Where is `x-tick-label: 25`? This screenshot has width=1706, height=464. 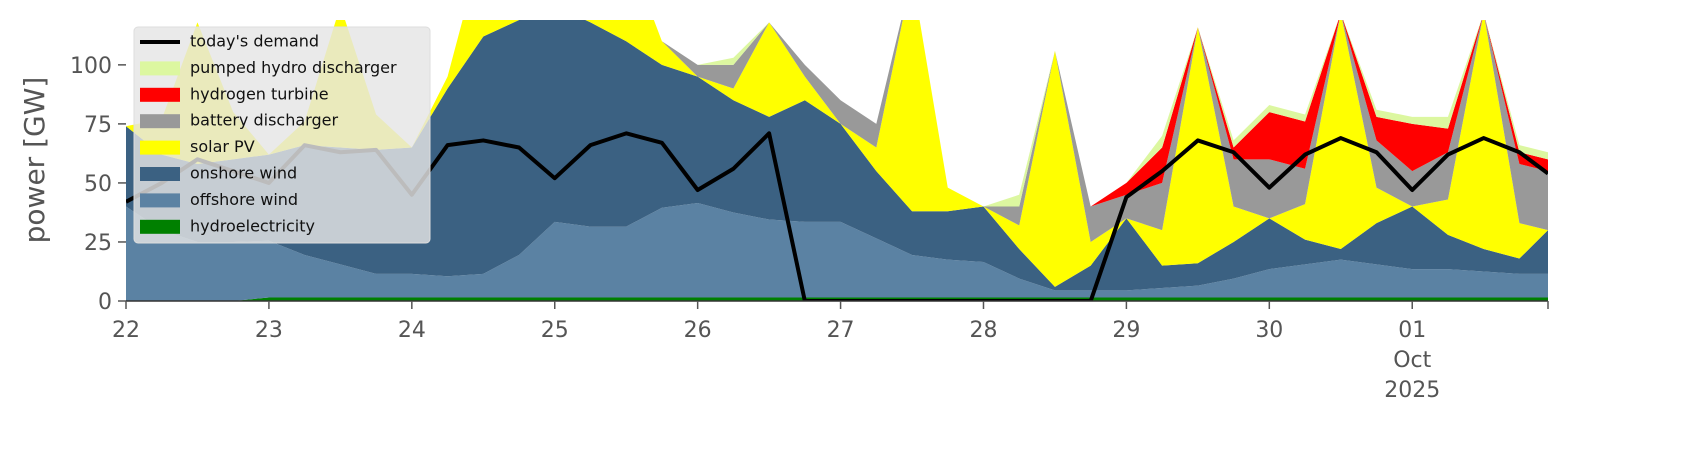
x-tick-label: 25 is located at coordinates (555, 330).